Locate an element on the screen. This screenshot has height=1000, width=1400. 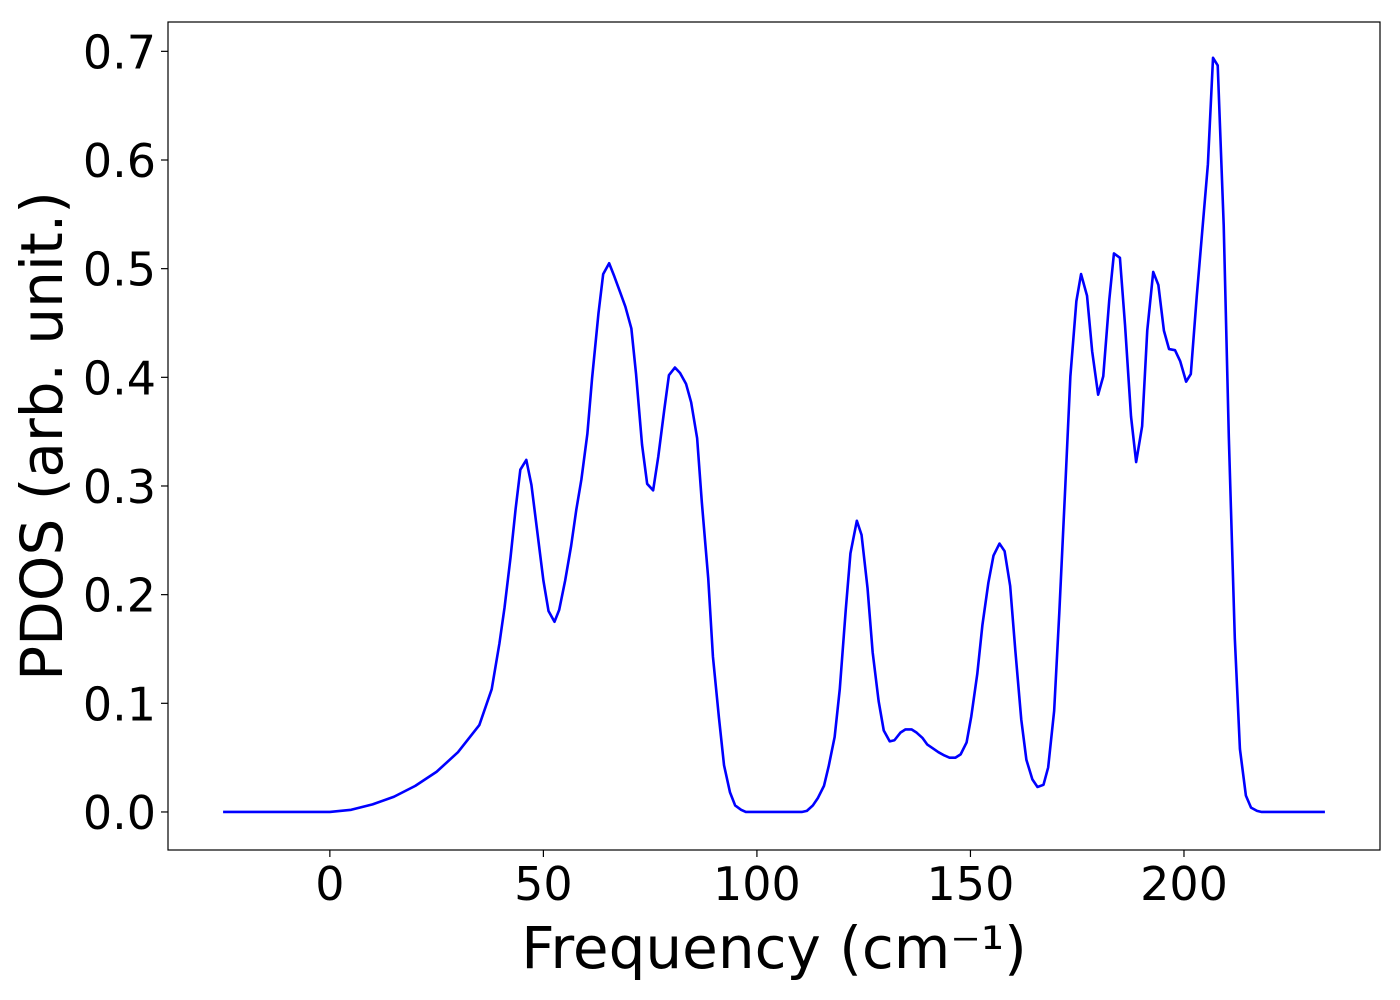
y-tick-label: 0.1 is located at coordinates (119, 704).